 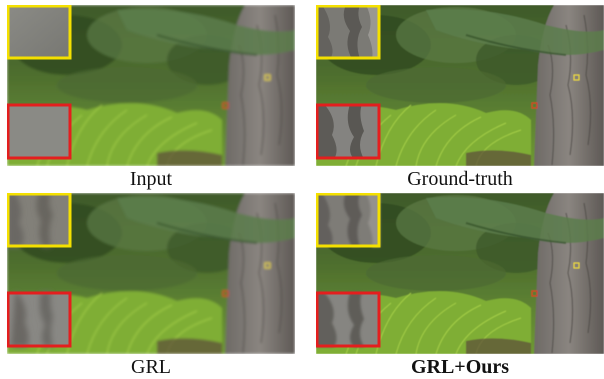 What do you see at coordinates (151, 179) in the screenshot?
I see `caption-input: Input` at bounding box center [151, 179].